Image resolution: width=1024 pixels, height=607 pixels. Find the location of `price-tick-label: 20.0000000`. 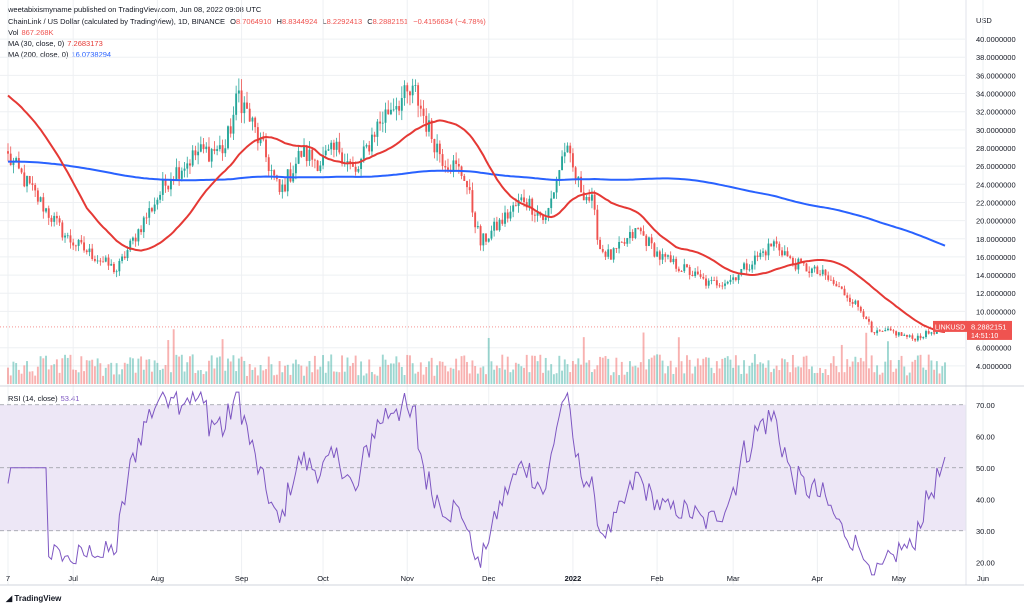

price-tick-label: 20.0000000 is located at coordinates (996, 221).